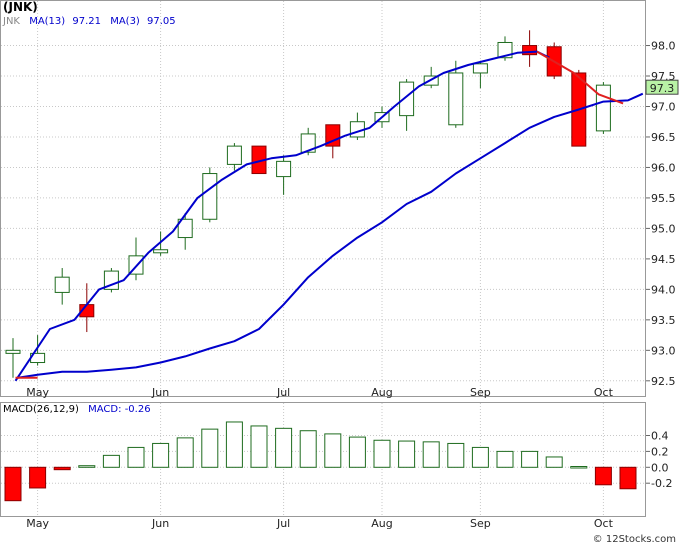  Describe the element at coordinates (86, 21) in the screenshot. I see `legend-ma13-value: 97.21` at that location.